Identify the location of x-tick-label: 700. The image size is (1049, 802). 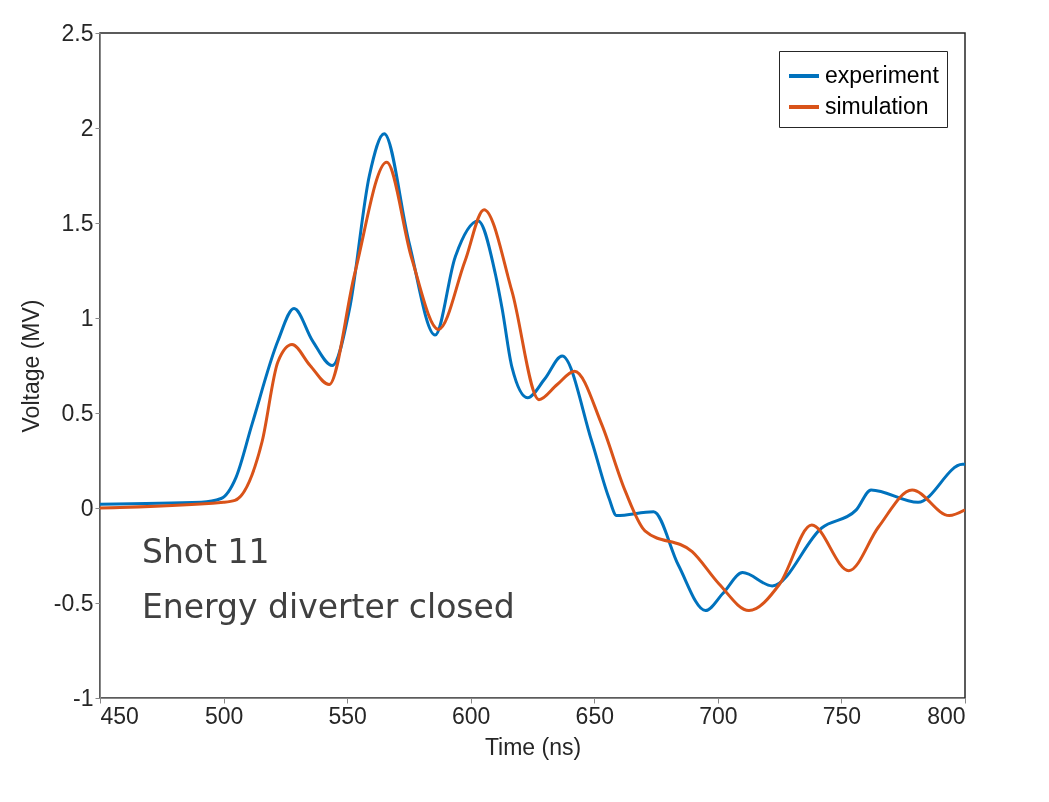
(718, 715).